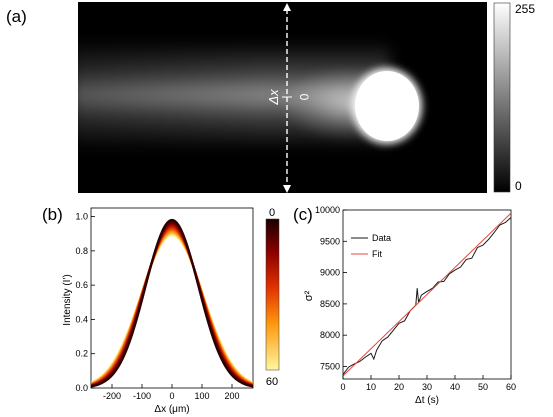 This screenshot has width=553, height=417. What do you see at coordinates (81, 354) in the screenshot?
I see `panel-b-ytick-label: 0.2` at bounding box center [81, 354].